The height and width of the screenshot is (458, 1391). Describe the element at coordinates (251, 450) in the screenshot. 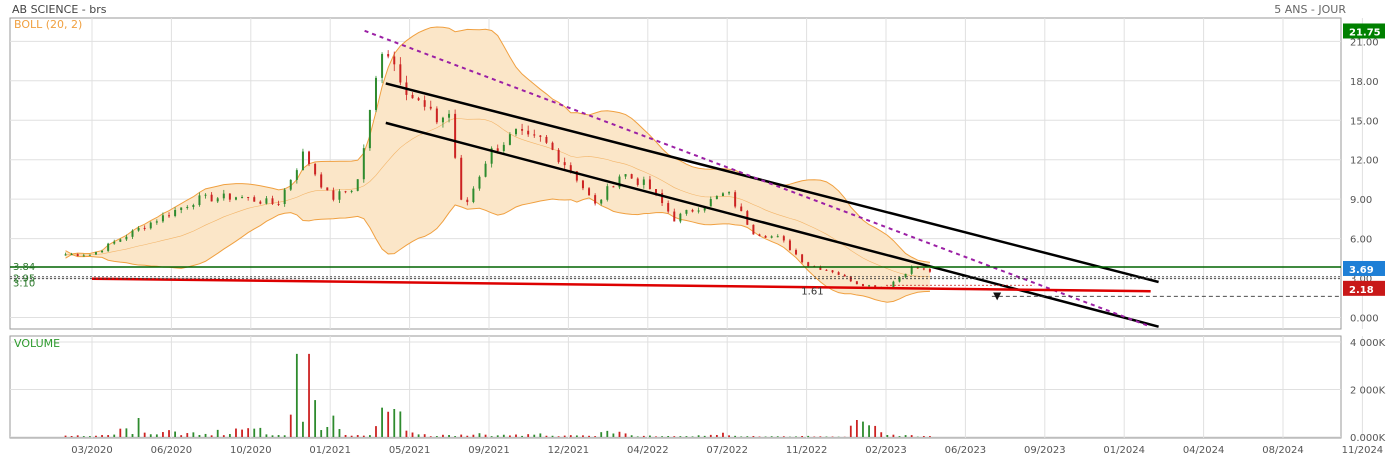

I see `x-tick-label: 10/2020` at that location.